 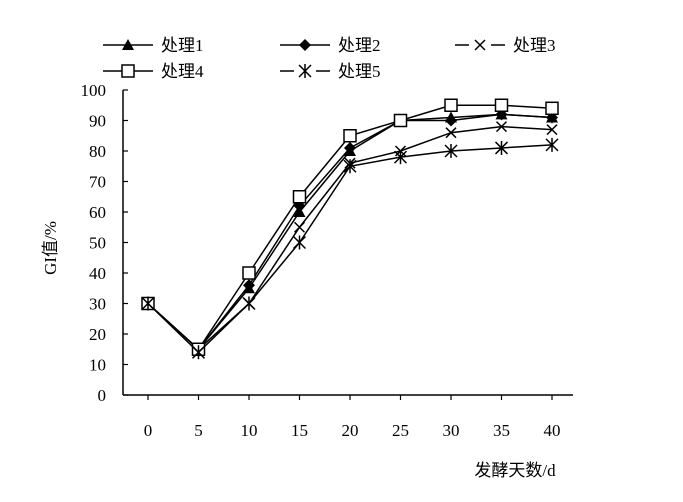 What do you see at coordinates (350, 430) in the screenshot?
I see `x-tick-label: 20` at bounding box center [350, 430].